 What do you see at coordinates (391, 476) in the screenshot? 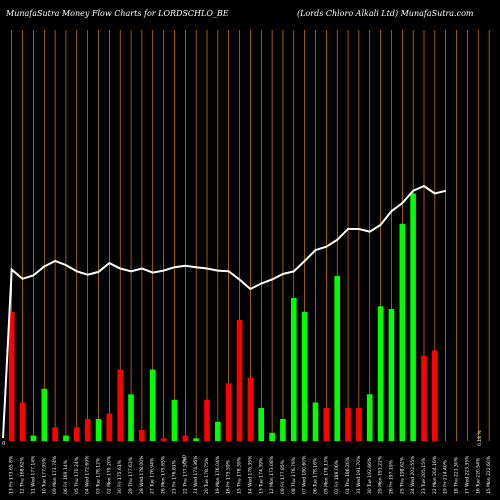
I see `x-tick-label: 26 Fri 197.19%` at bounding box center [391, 476].